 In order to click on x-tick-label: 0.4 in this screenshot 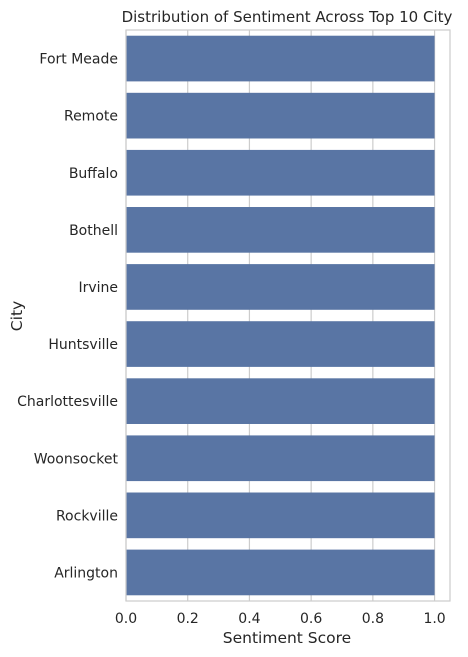, I will do `click(249, 619)`.